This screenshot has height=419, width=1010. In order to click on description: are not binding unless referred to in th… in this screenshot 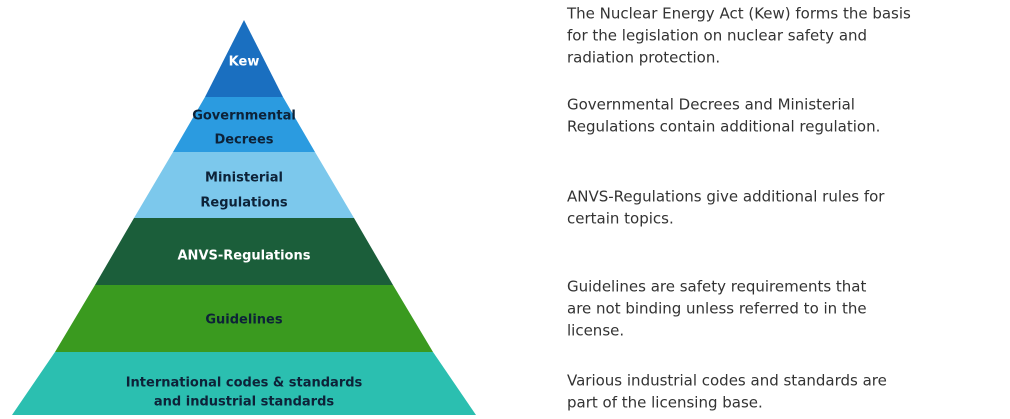, I will do `click(717, 309)`.